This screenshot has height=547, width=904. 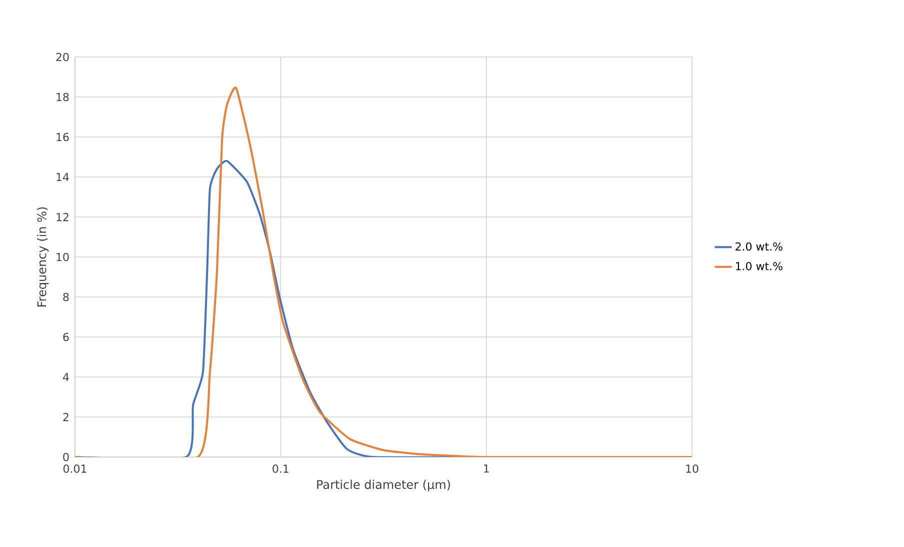 What do you see at coordinates (62, 97) in the screenshot?
I see `y-tick-label: 18` at bounding box center [62, 97].